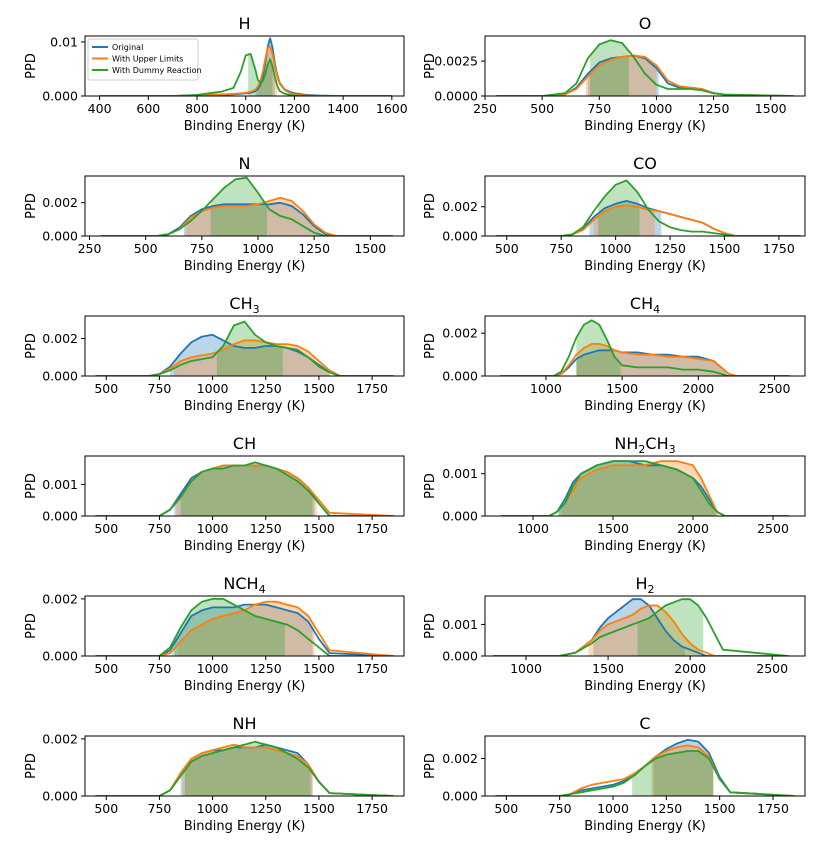 This screenshot has height=853, width=831. What do you see at coordinates (245, 723) in the screenshot?
I see `chart-title: NH` at bounding box center [245, 723].